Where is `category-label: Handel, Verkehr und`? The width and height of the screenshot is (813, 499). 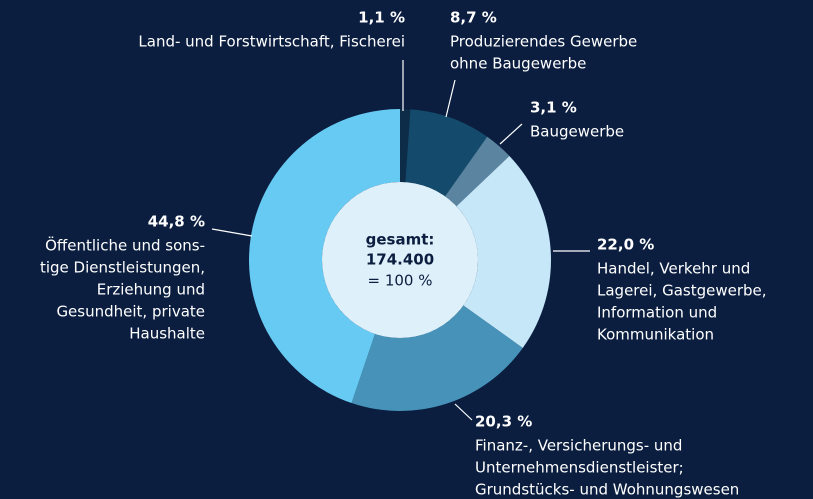 category-label: Handel, Verkehr und is located at coordinates (673, 269).